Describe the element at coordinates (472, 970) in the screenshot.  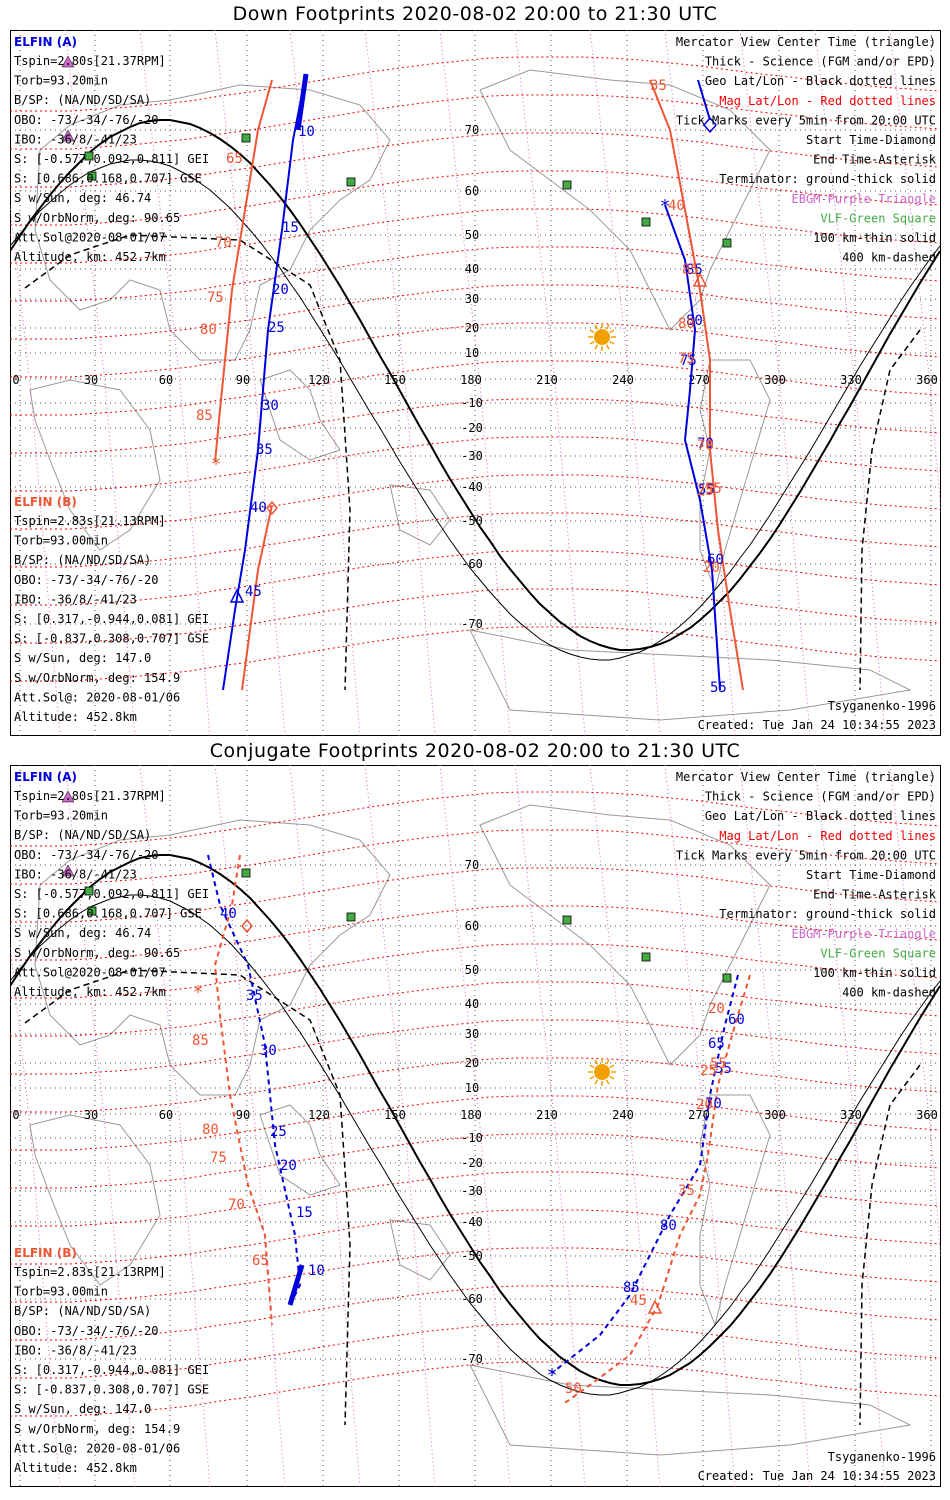
I see `lat-tick-label: 50` at that location.